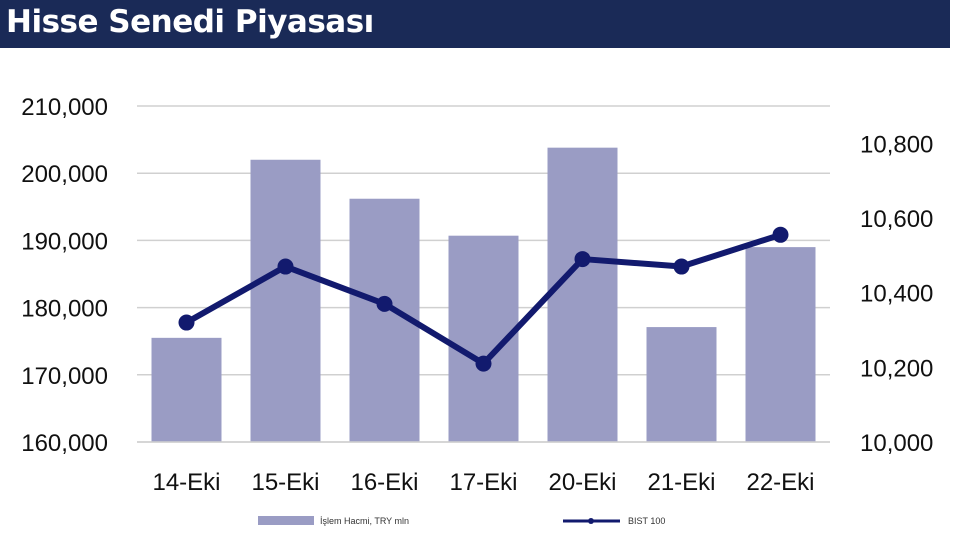 Image resolution: width=960 pixels, height=554 pixels. What do you see at coordinates (896, 219) in the screenshot?
I see `y-right-tick-label: 10,600` at bounding box center [896, 219].